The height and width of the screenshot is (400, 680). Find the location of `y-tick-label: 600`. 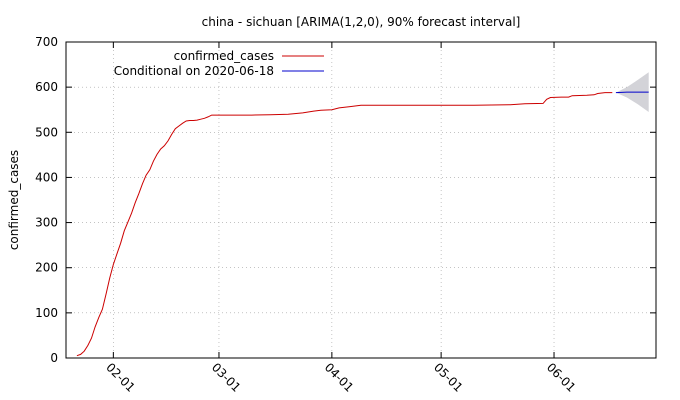

y-tick-label: 600 is located at coordinates (46, 87).